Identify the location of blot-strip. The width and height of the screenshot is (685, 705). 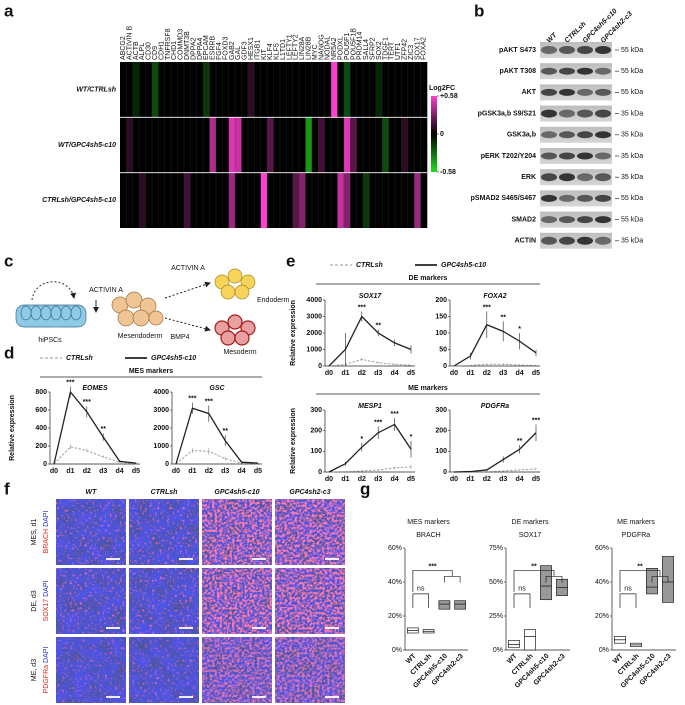
(576, 156).